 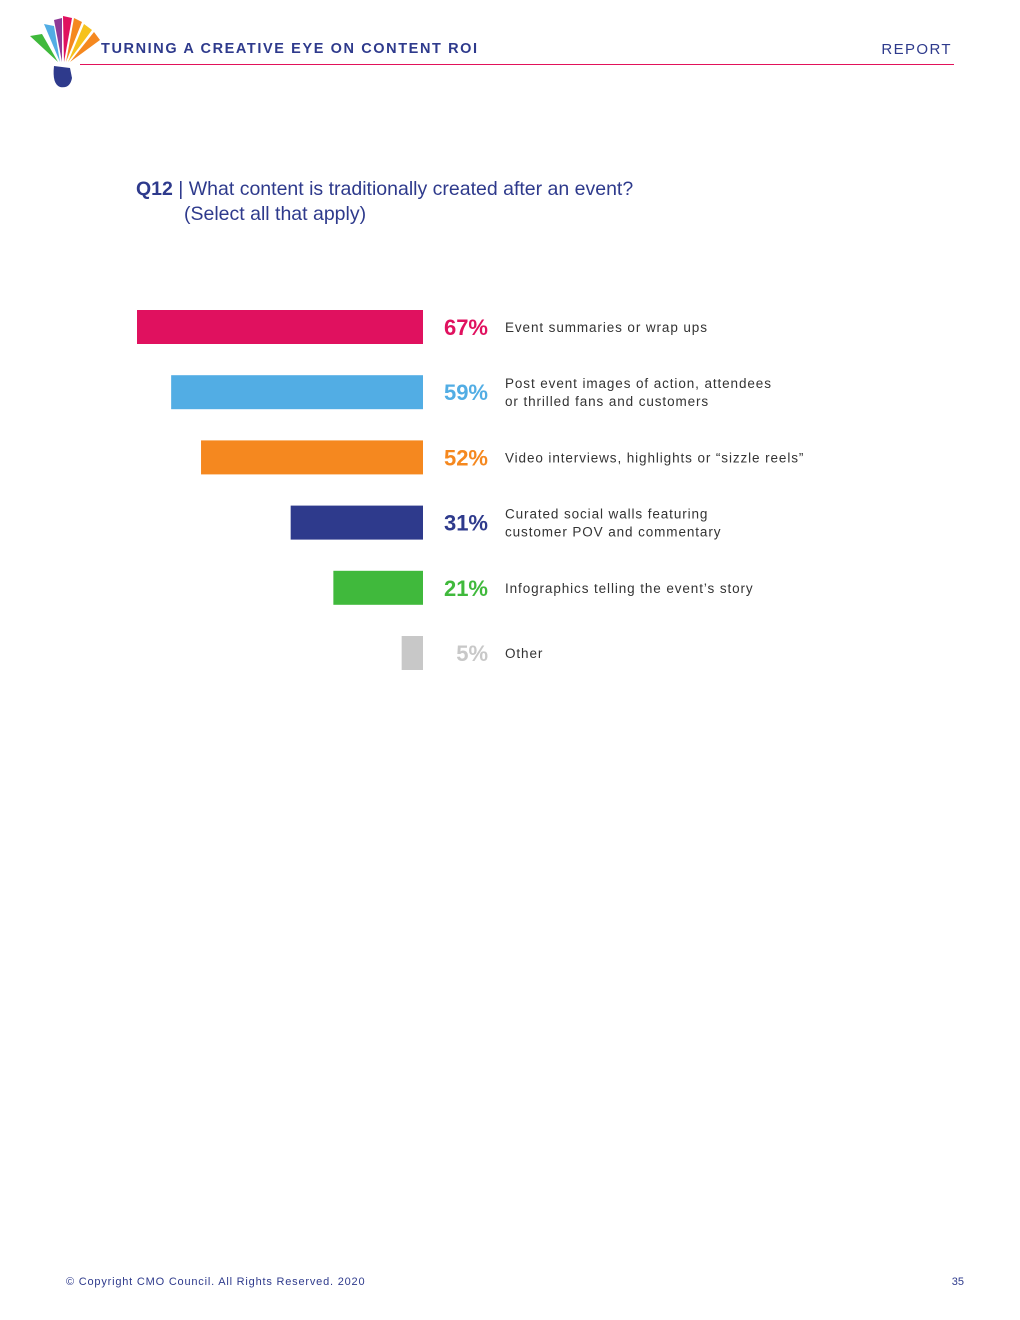 I want to click on bar-value-label: 52%, so click(x=466, y=457).